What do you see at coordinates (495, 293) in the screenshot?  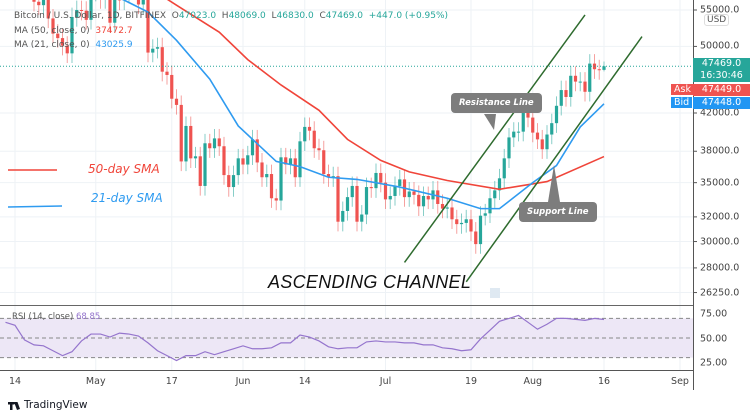 I see `event-marker` at bounding box center [495, 293].